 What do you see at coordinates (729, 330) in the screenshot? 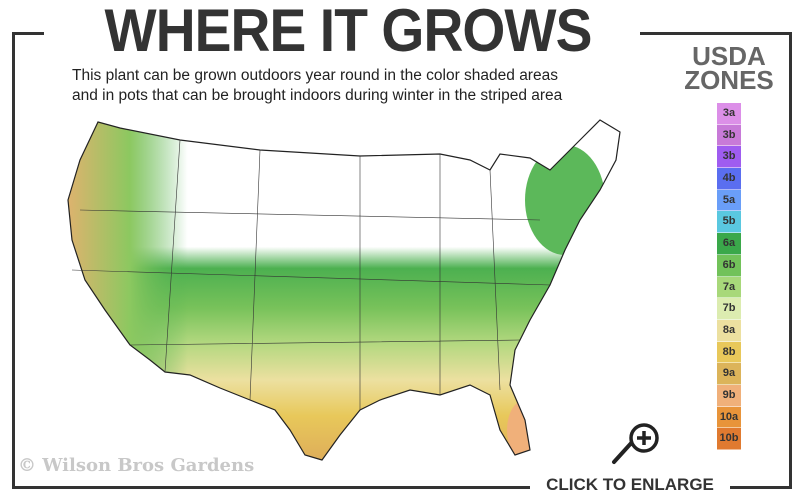
I see `legend-zone-8a: 8a` at bounding box center [729, 330].